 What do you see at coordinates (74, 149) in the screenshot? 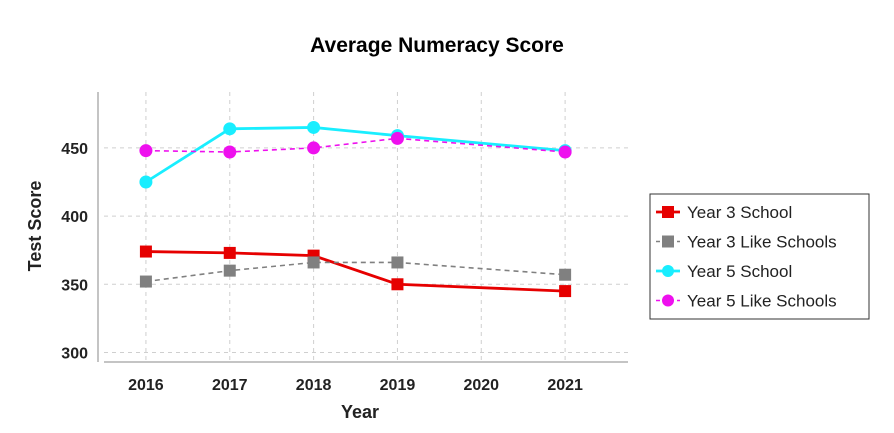
I see `y-tick-label-450: 450` at bounding box center [74, 149].